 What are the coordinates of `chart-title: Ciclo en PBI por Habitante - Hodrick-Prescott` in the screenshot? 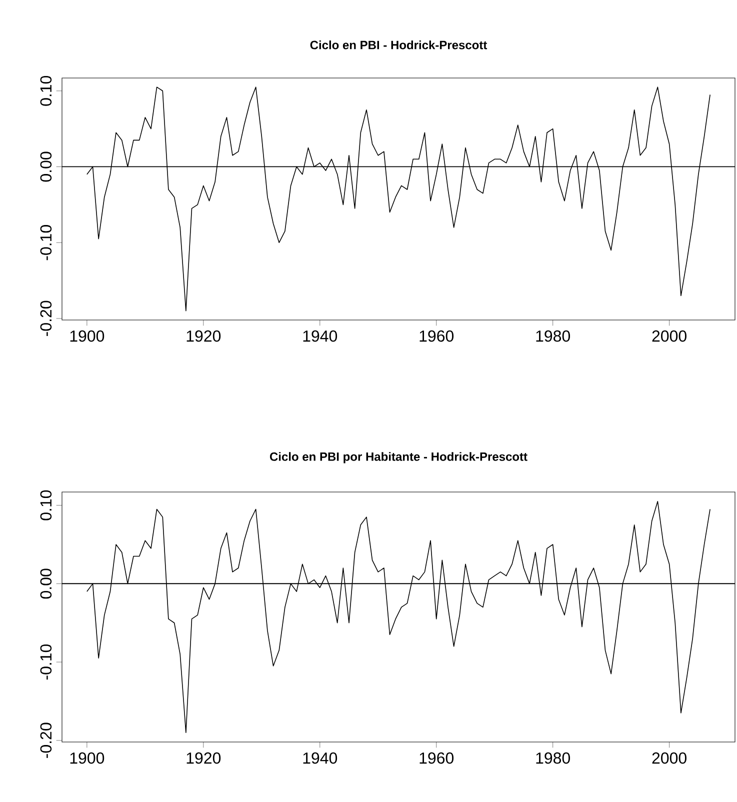 It's located at (399, 458).